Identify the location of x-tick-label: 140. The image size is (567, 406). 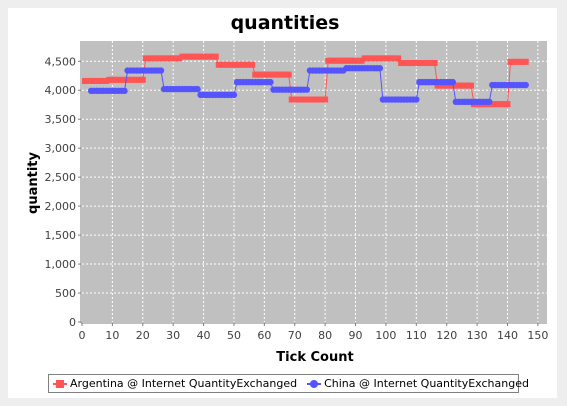
(507, 335).